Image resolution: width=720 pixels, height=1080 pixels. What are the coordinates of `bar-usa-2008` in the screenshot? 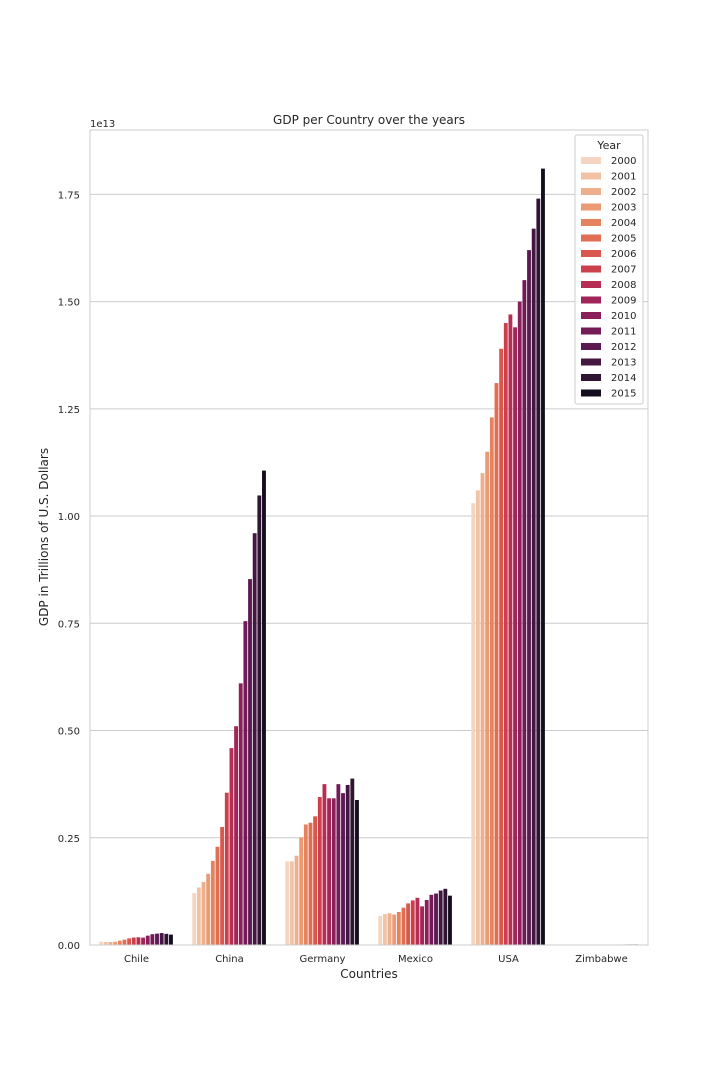 It's located at (510, 629).